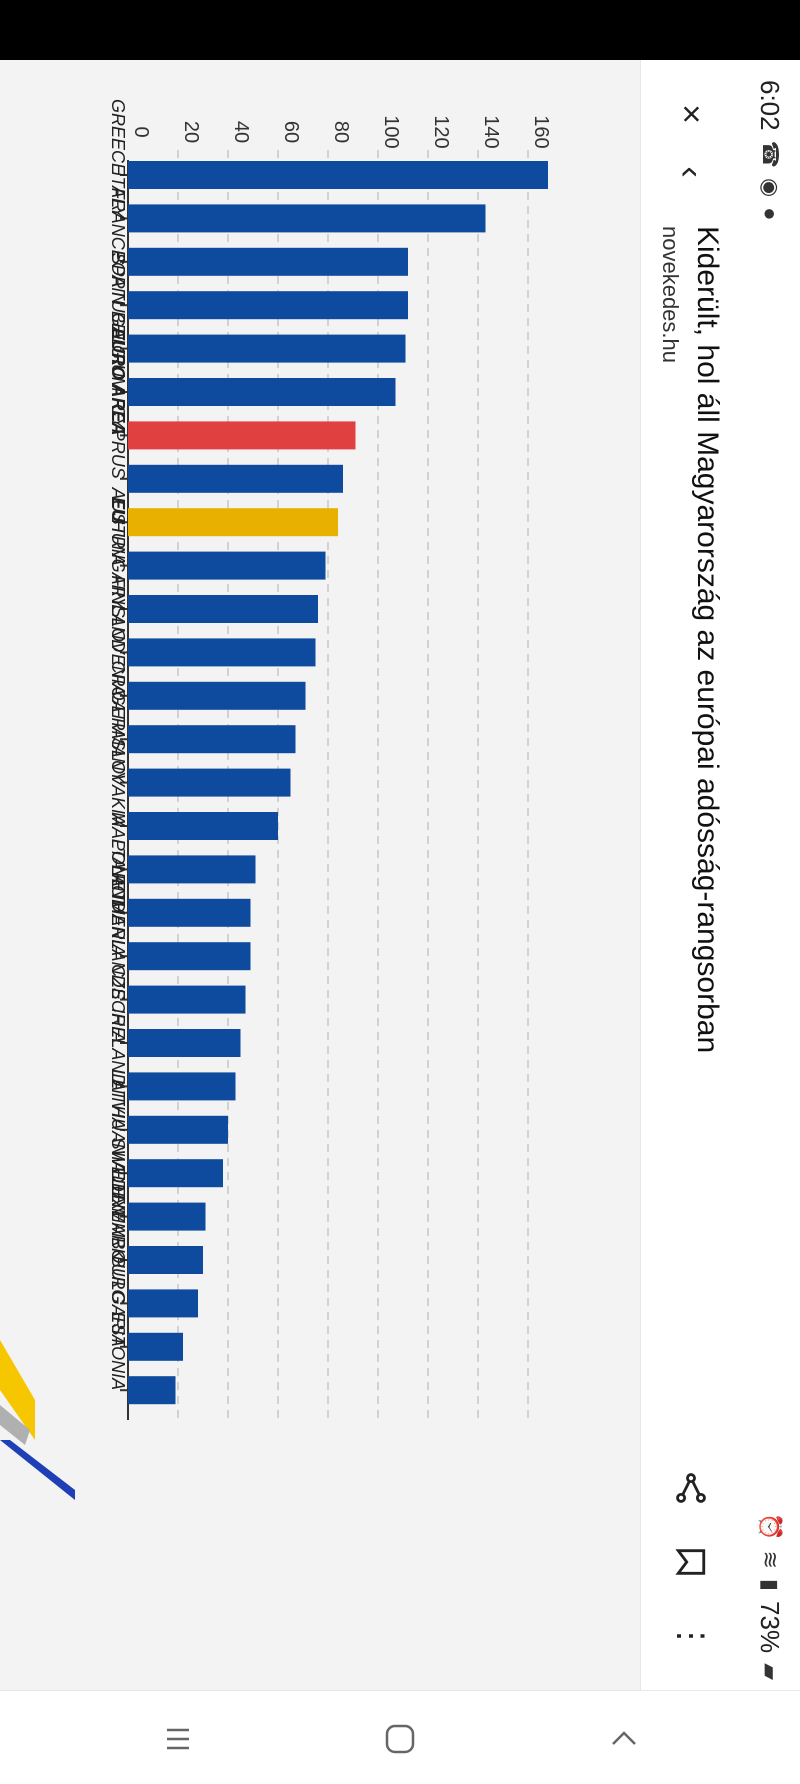 The width and height of the screenshot is (800, 1784). What do you see at coordinates (491, 131) in the screenshot?
I see `tick-label: 140` at bounding box center [491, 131].